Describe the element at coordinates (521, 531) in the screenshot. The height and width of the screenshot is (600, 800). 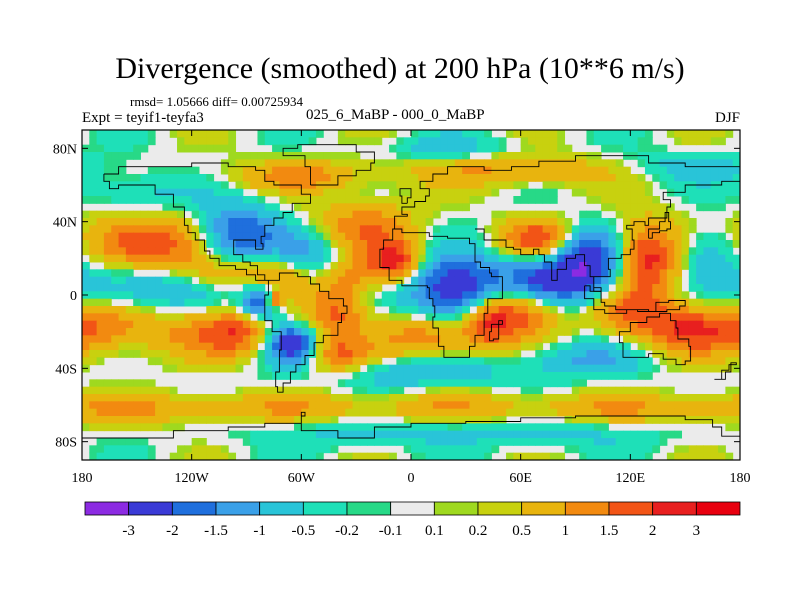
I see `colorbar-label: 0.5` at that location.